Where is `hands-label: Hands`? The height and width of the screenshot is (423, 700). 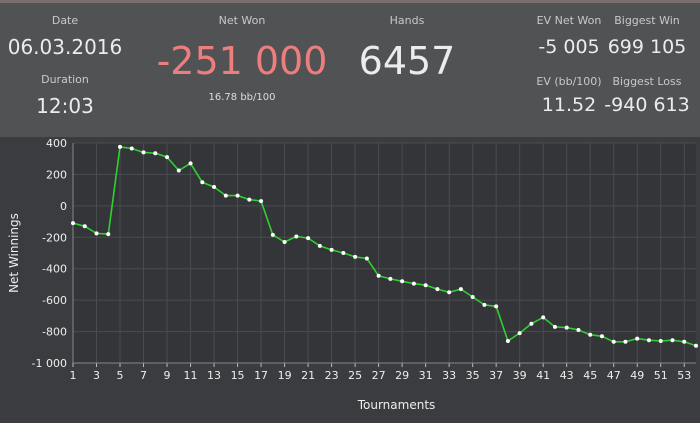 hands-label: Hands is located at coordinates (407, 20).